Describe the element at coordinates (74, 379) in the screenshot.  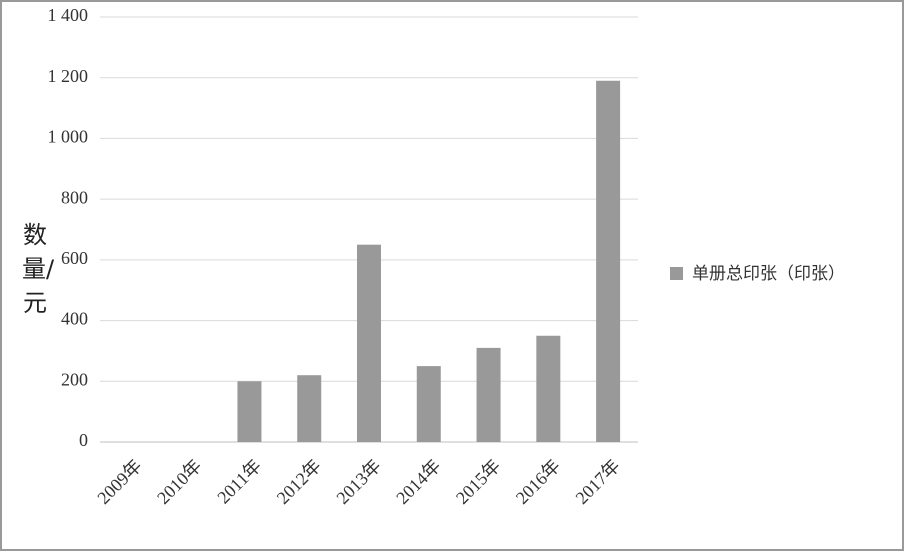
I see `y-tick-label: 200` at that location.